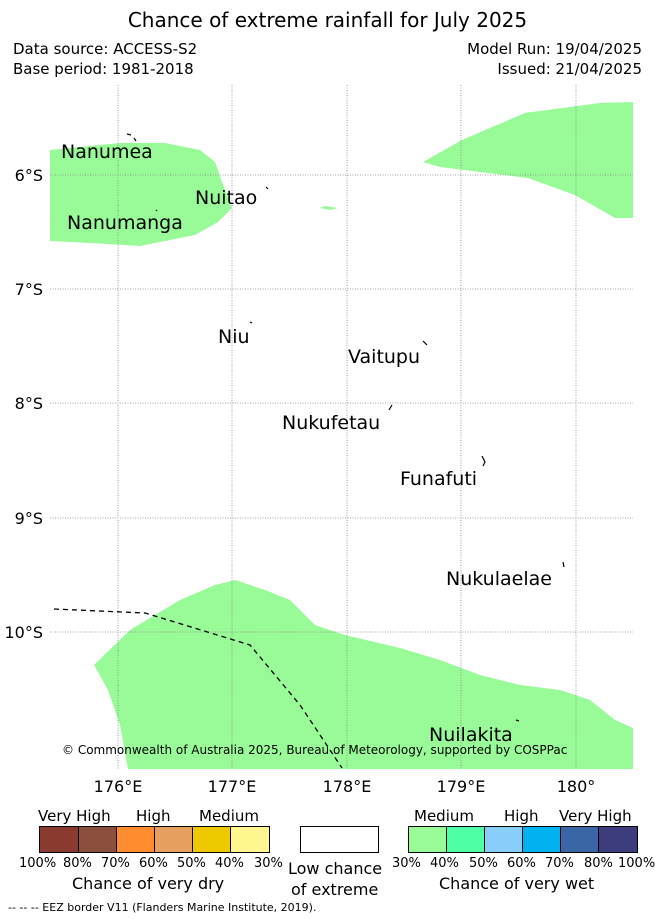 Image resolution: width=655 pixels, height=919 pixels. I want to click on label-niu: Niu, so click(234, 337).